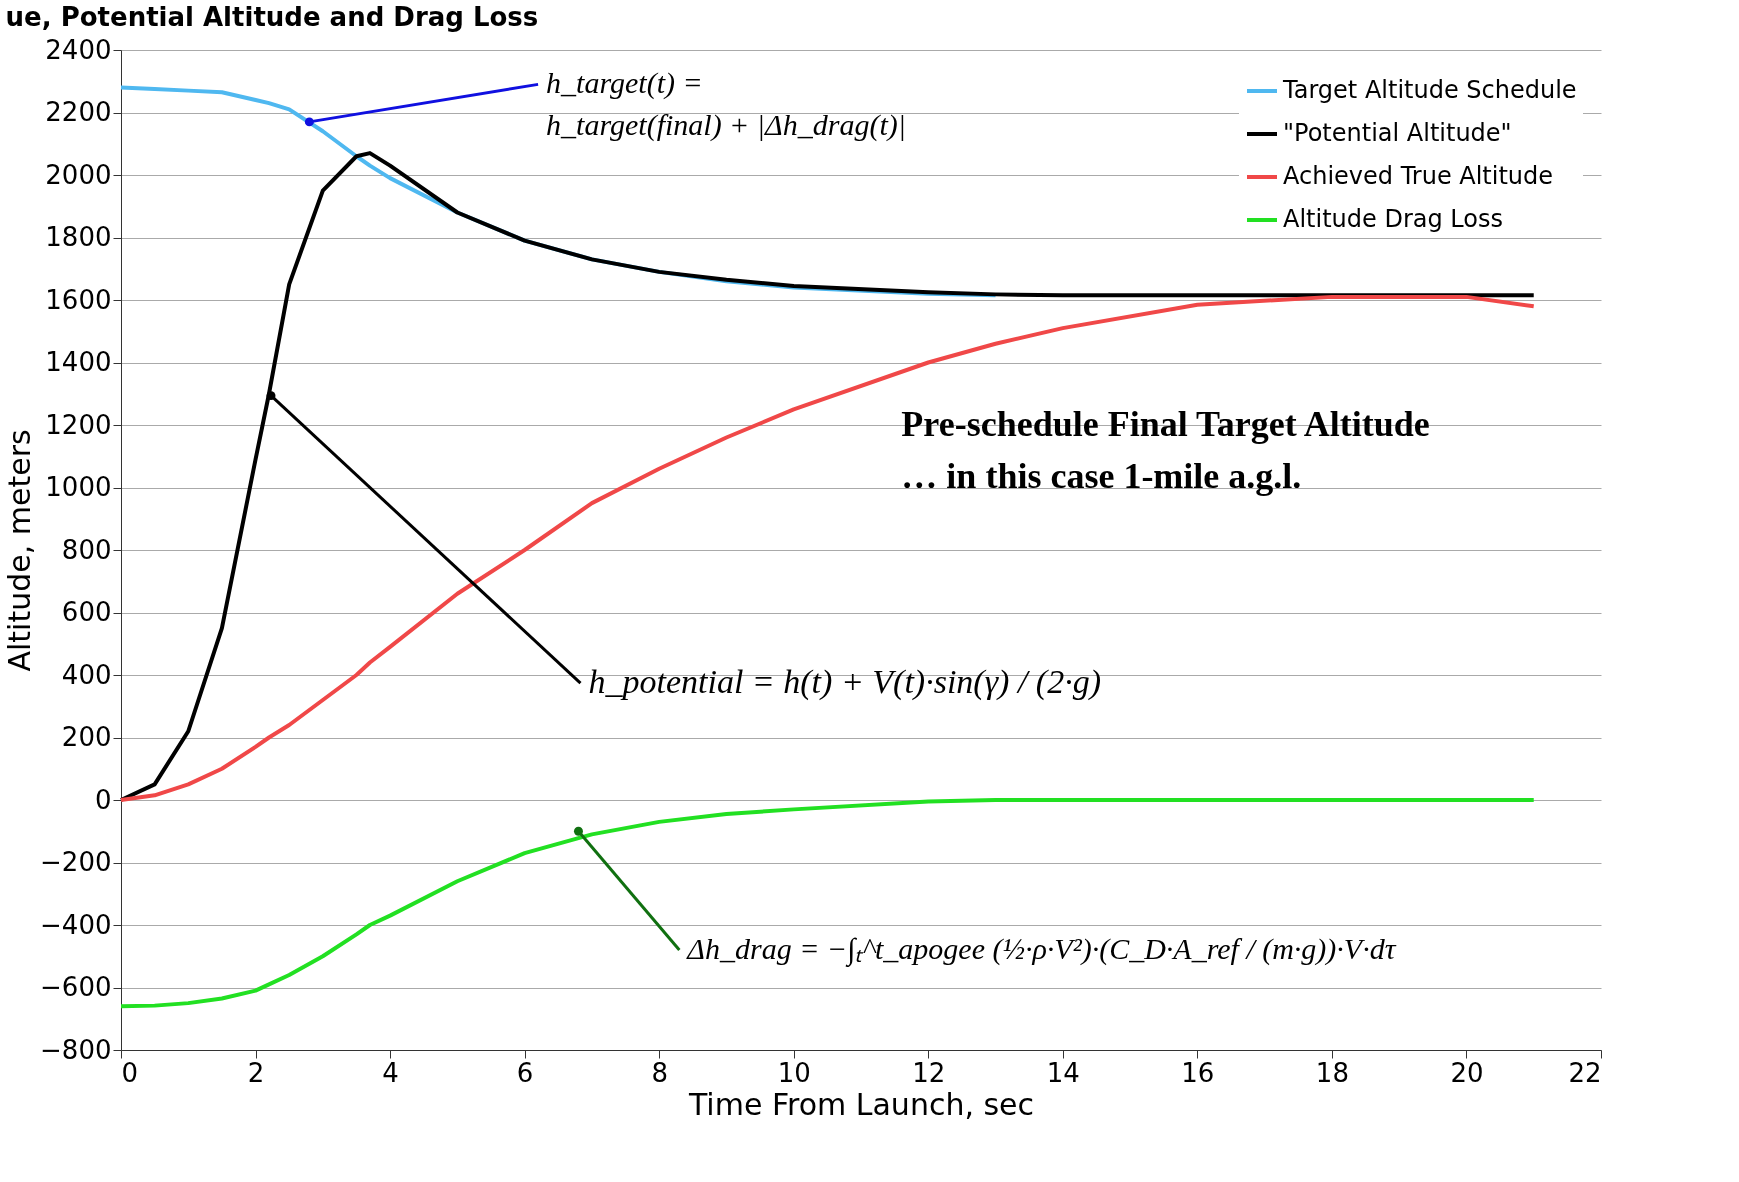 This screenshot has height=1182, width=1739. Describe the element at coordinates (76, 862) in the screenshot. I see `y-tick-label: −200` at that location.